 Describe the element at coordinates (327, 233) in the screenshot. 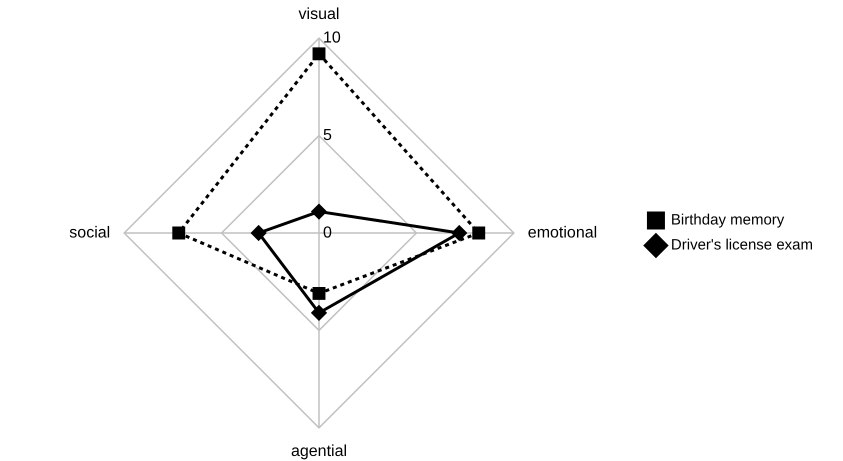

I see `y-tick-label: 0` at that location.